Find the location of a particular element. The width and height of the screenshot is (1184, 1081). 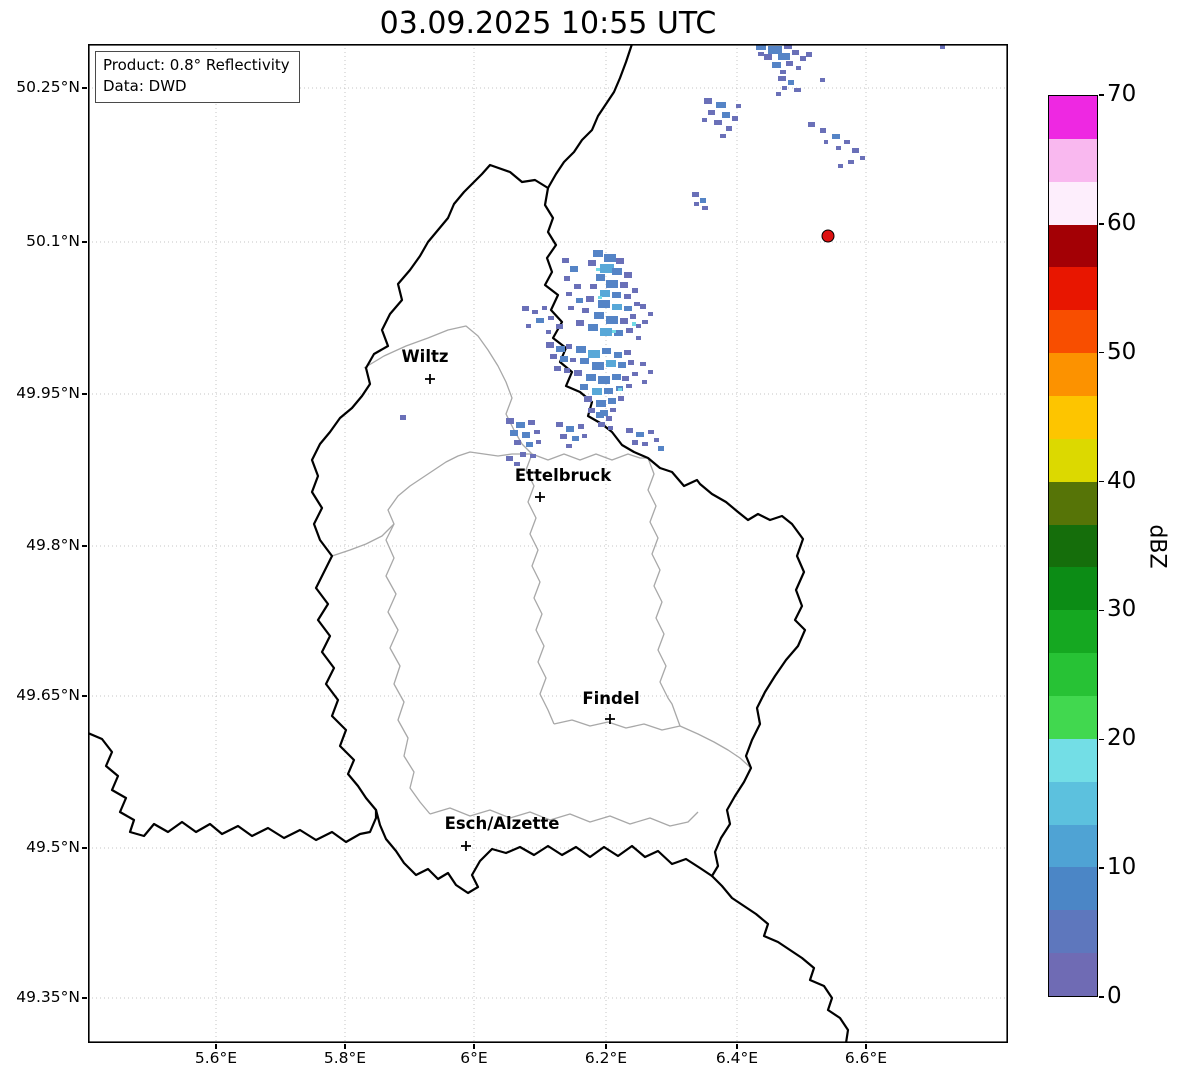

city-markers: Wiltz Ettelbruck Findel Esch/Alzette is located at coordinates (520, 599).